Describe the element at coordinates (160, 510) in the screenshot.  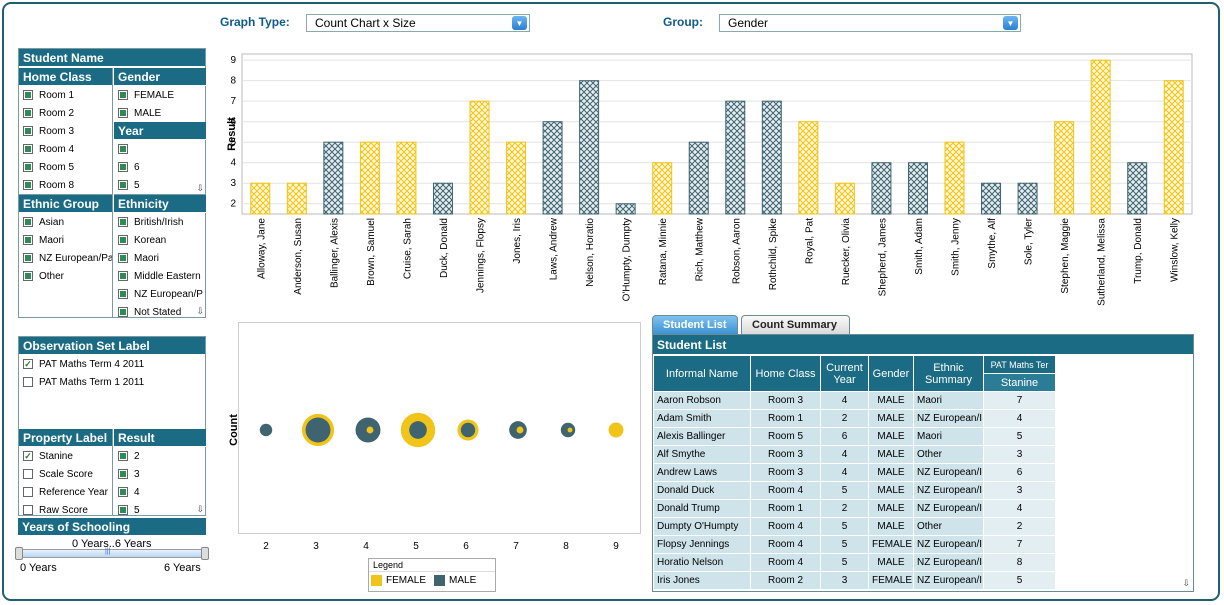
I see `result-option: 5` at that location.